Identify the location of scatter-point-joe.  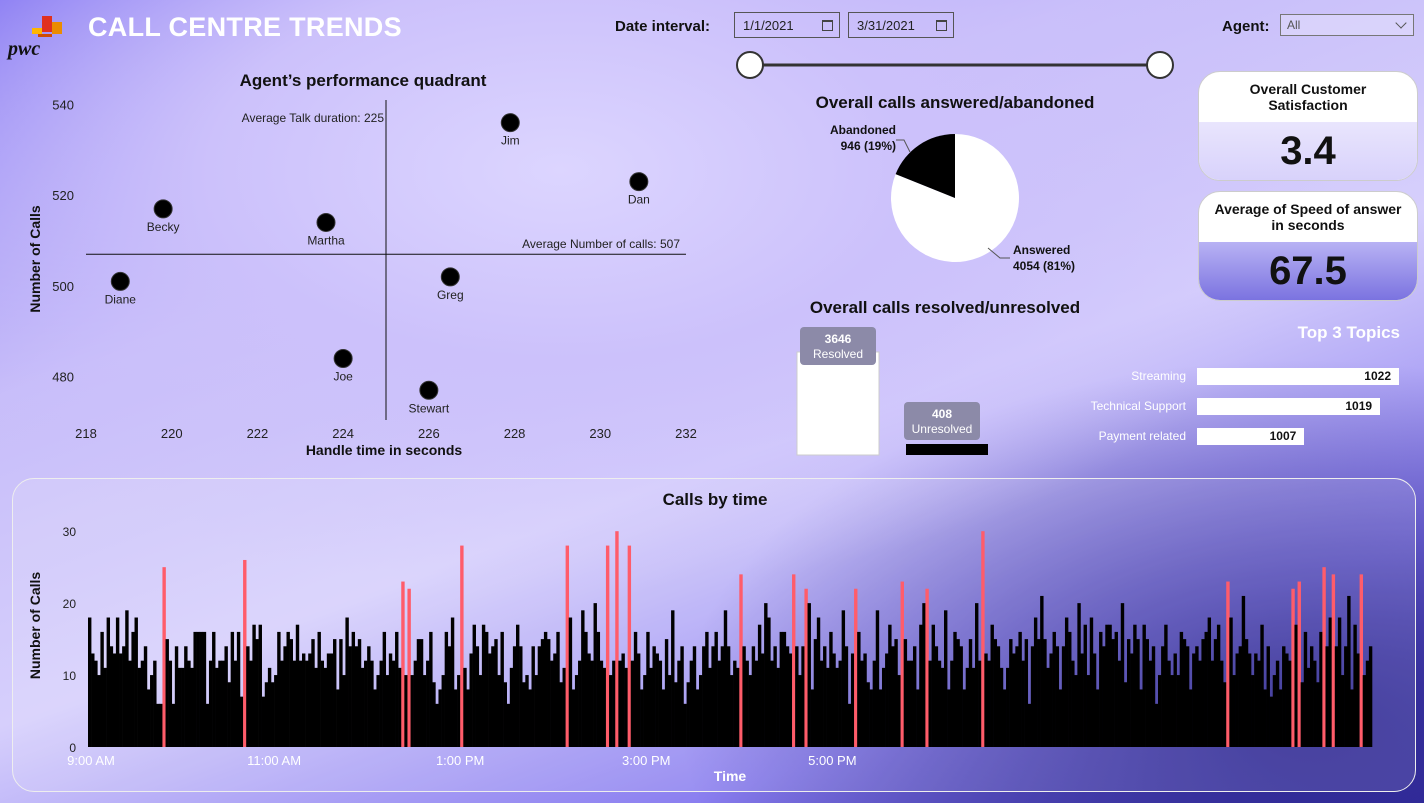
(343, 359).